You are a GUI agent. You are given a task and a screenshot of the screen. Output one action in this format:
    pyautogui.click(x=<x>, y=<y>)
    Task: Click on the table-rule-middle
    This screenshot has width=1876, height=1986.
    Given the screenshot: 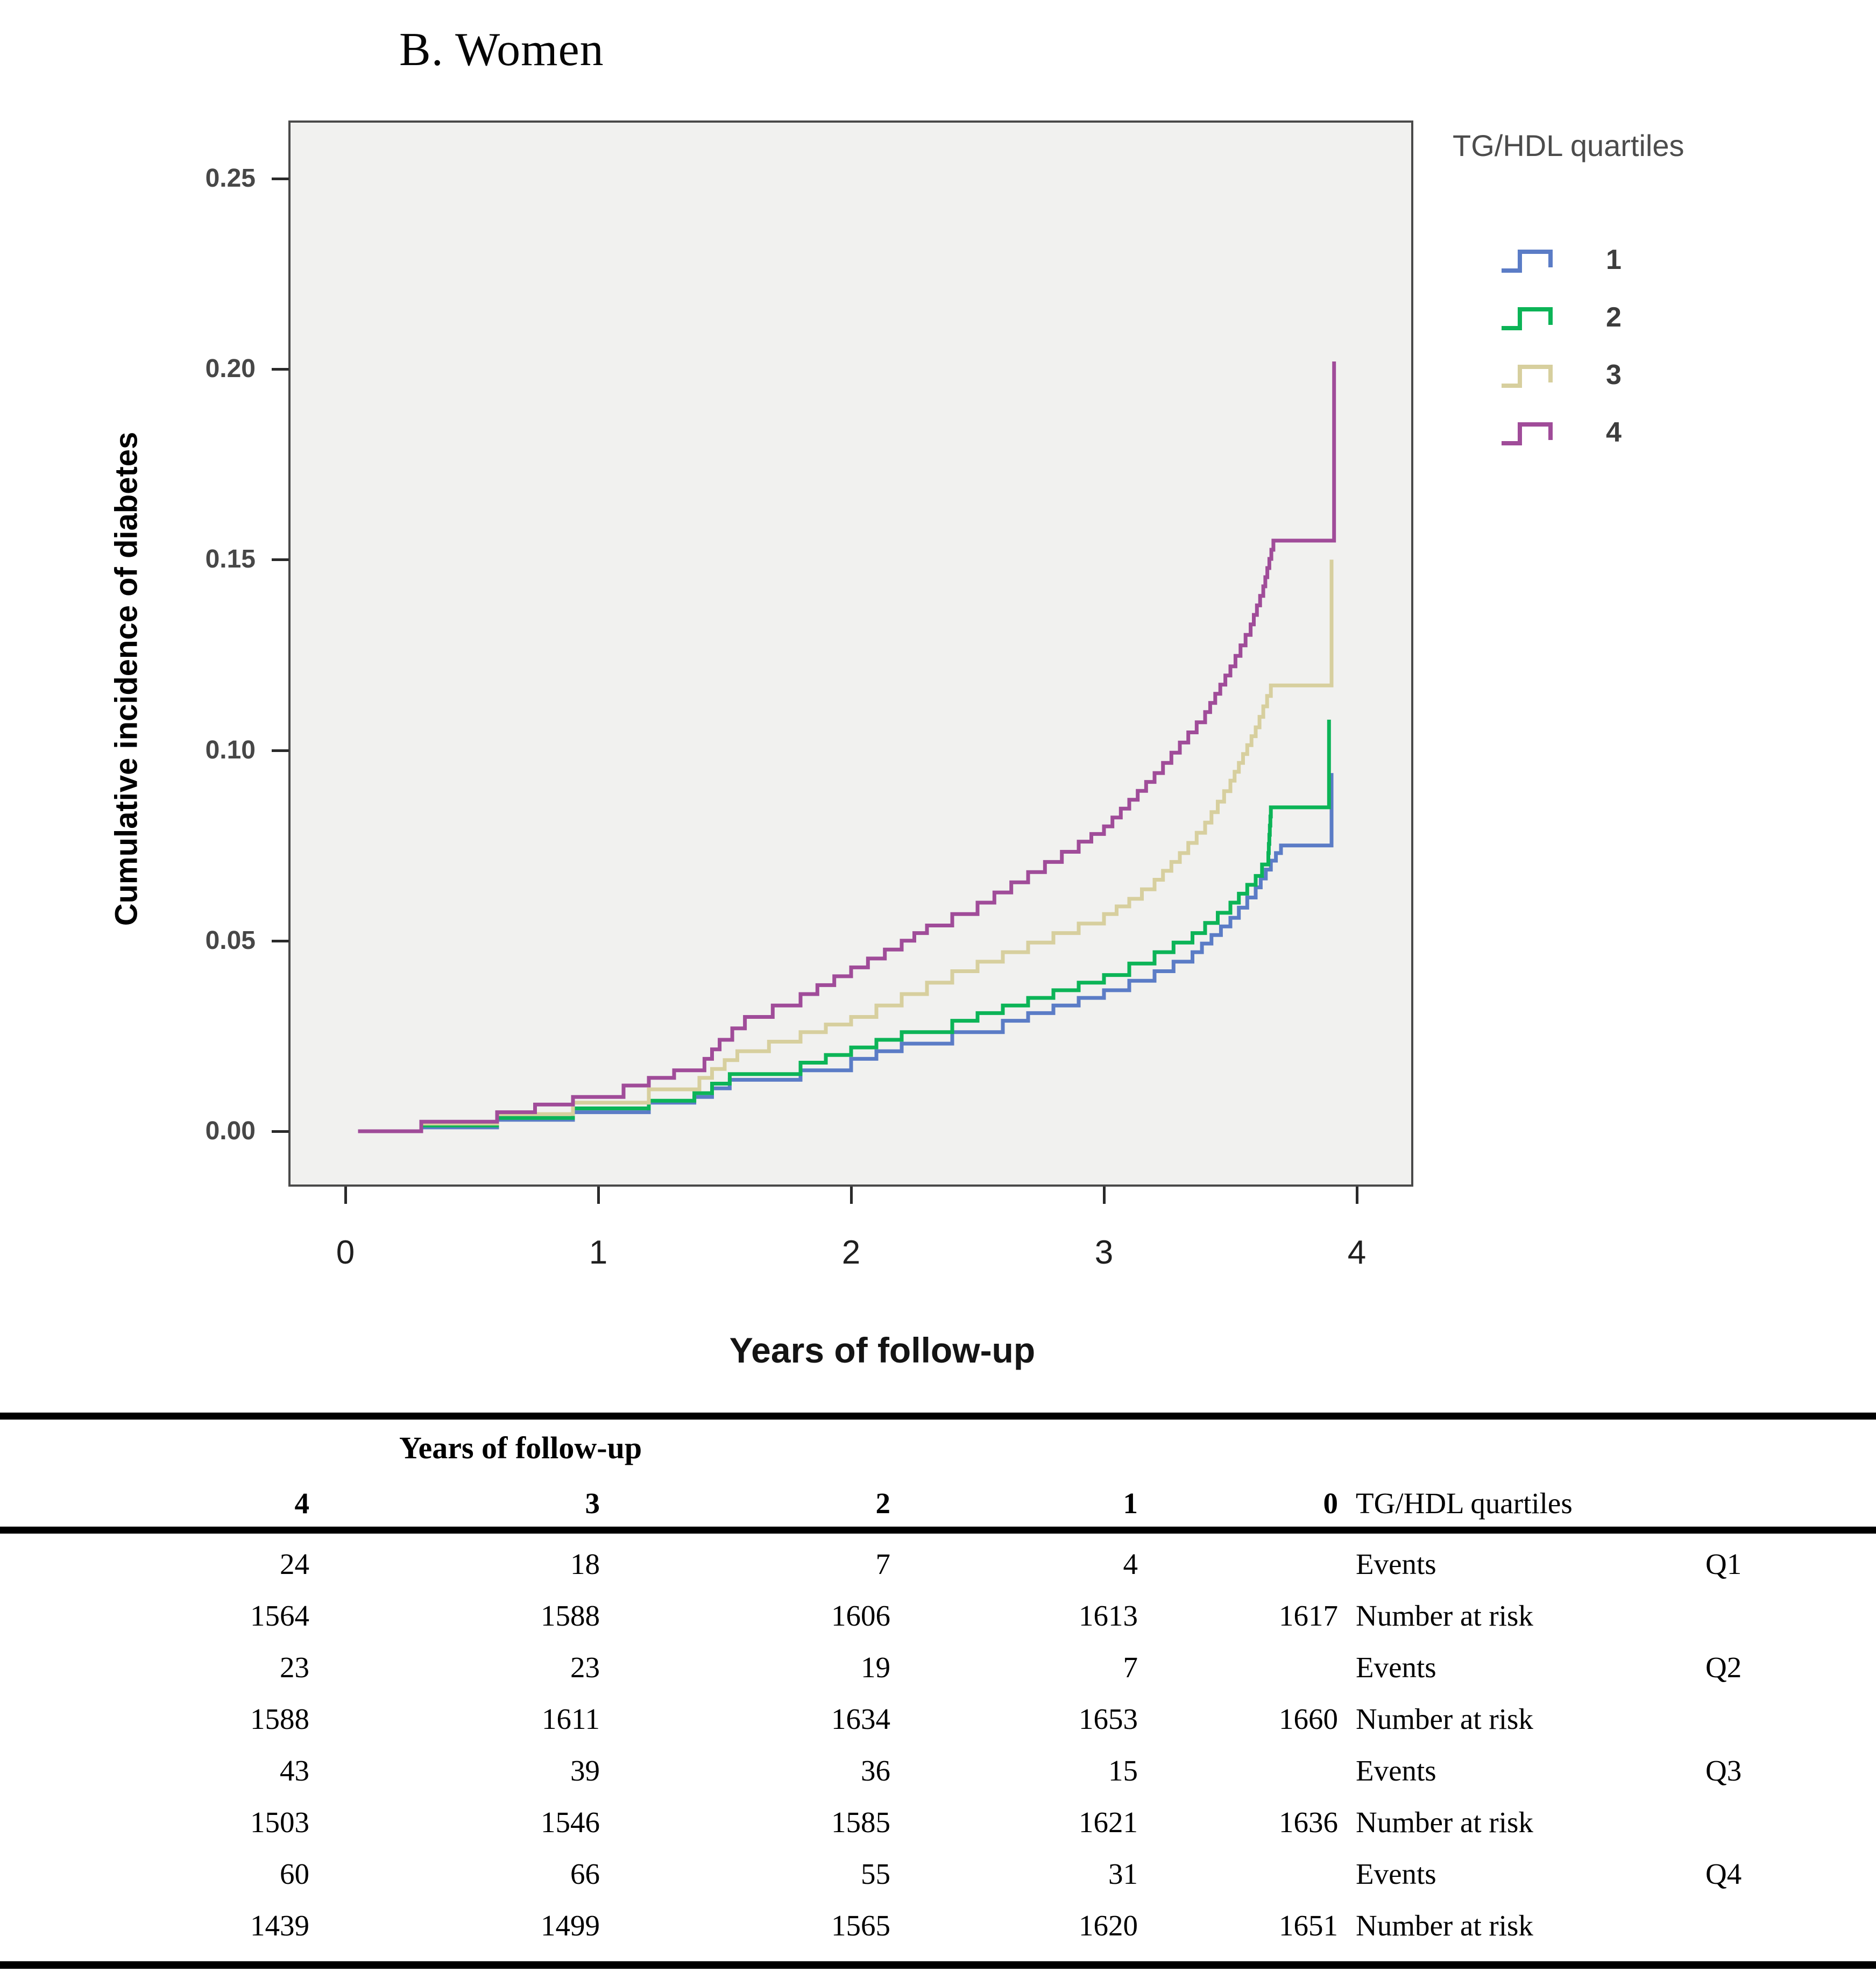 What is the action you would take?
    pyautogui.click(x=938, y=1531)
    